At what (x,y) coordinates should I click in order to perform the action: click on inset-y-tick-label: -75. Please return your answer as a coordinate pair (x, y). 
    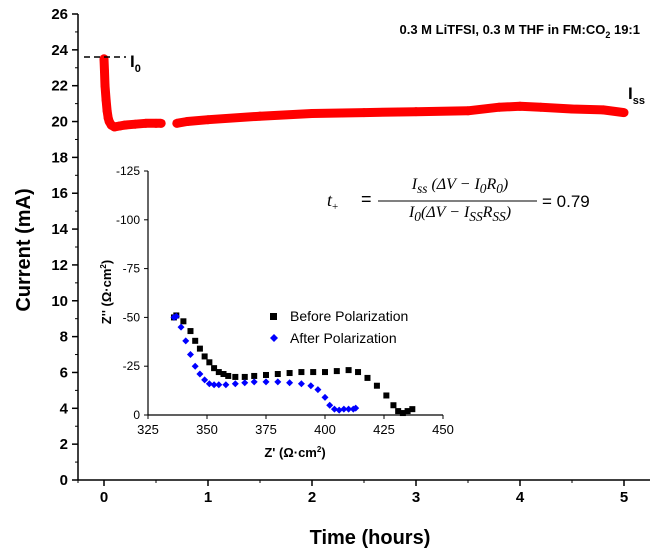
    Looking at the image, I should click on (132, 269).